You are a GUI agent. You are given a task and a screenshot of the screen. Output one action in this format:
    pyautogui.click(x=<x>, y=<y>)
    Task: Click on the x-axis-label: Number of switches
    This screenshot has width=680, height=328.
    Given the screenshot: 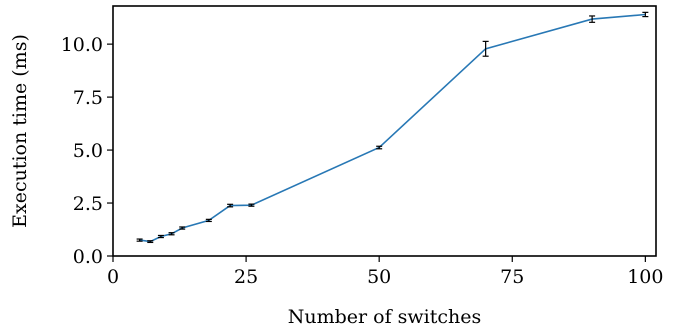 What is the action you would take?
    pyautogui.click(x=385, y=317)
    